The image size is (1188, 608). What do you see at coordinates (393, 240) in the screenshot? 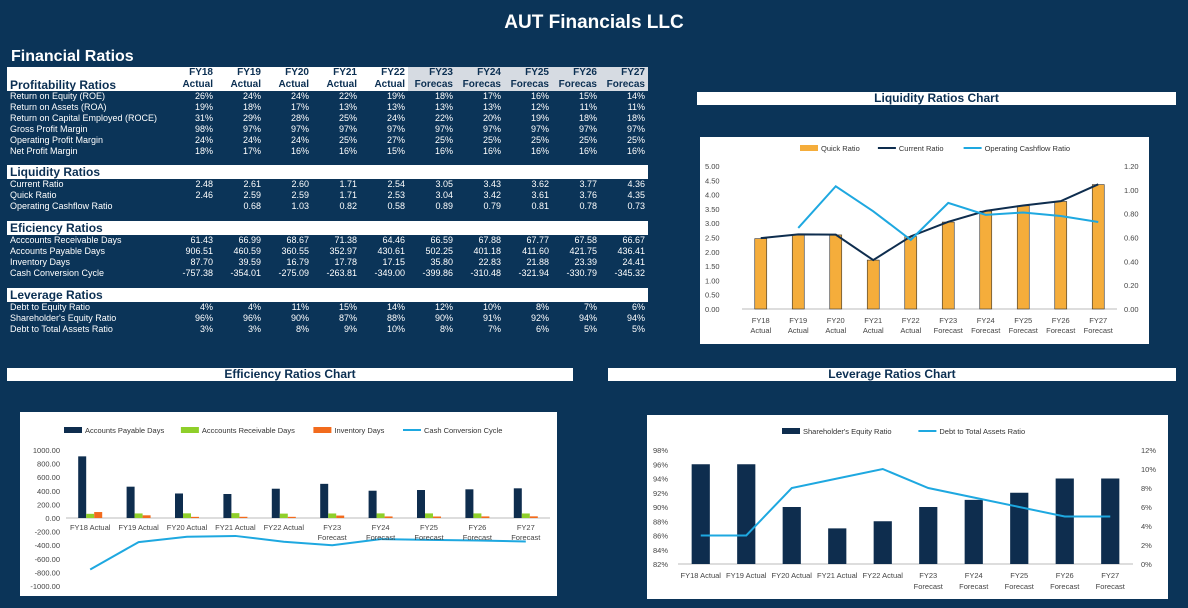
I see `table-cell: 64.46` at bounding box center [393, 240].